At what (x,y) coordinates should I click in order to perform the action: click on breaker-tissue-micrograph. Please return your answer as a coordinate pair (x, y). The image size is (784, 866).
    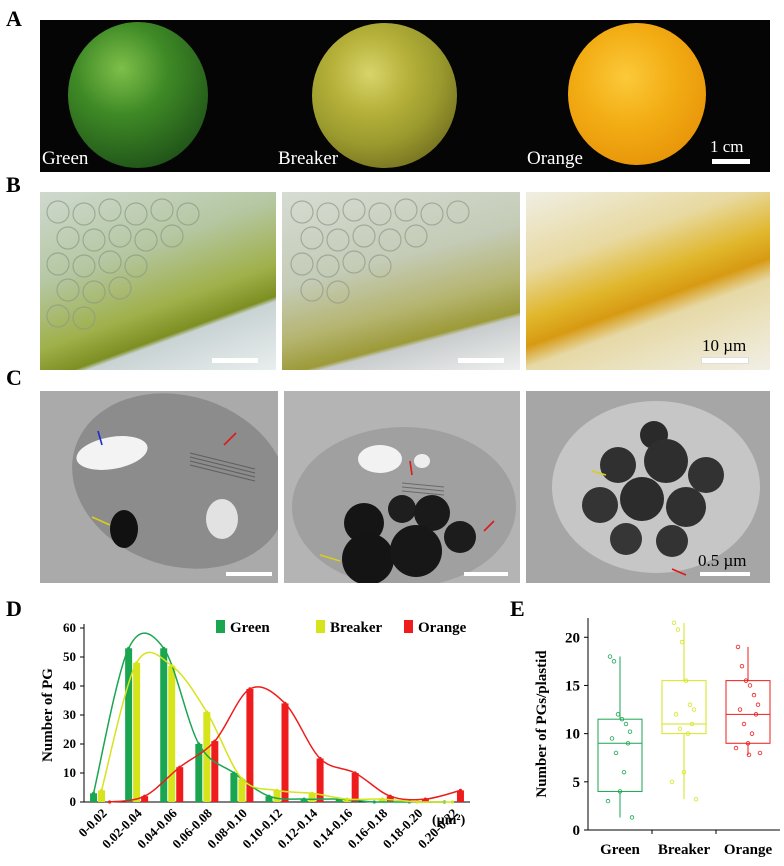
    Looking at the image, I should click on (401, 281).